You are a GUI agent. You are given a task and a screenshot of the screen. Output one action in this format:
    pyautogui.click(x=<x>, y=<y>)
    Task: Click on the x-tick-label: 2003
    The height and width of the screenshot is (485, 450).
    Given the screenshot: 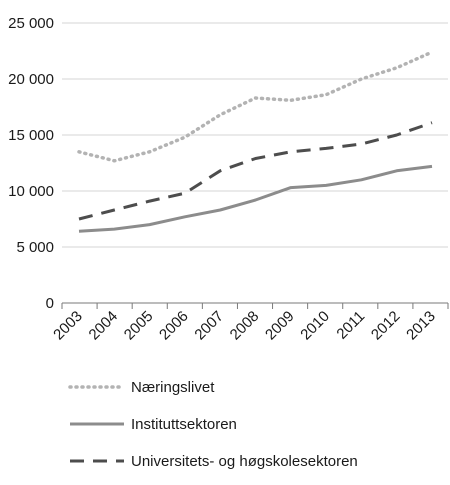 What is the action you would take?
    pyautogui.click(x=68, y=326)
    